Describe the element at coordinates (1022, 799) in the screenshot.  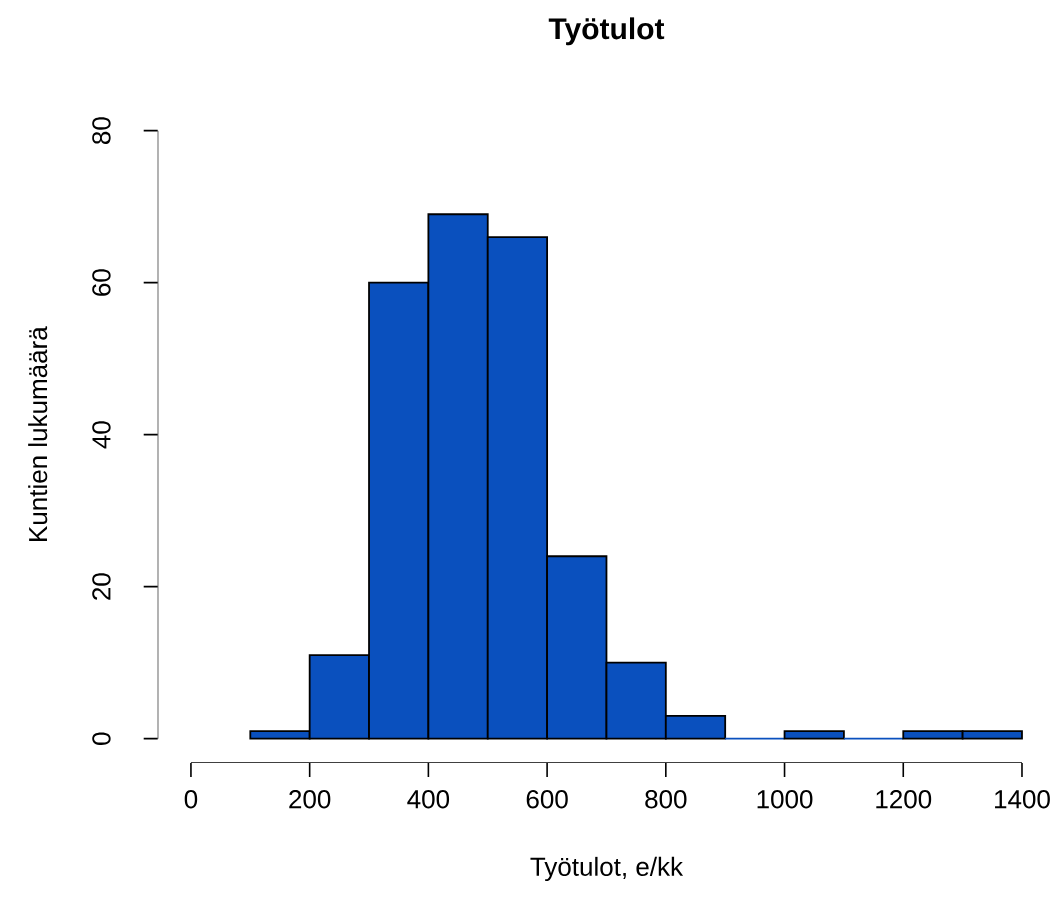
I see `x-tick-label: 1400` at that location.